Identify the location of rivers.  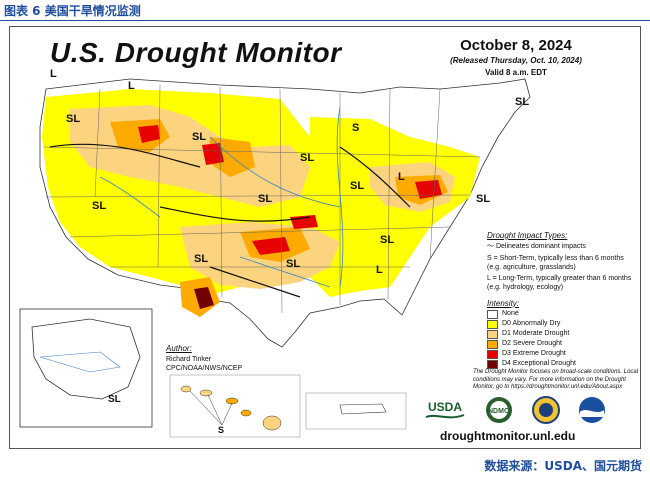
(221, 197).